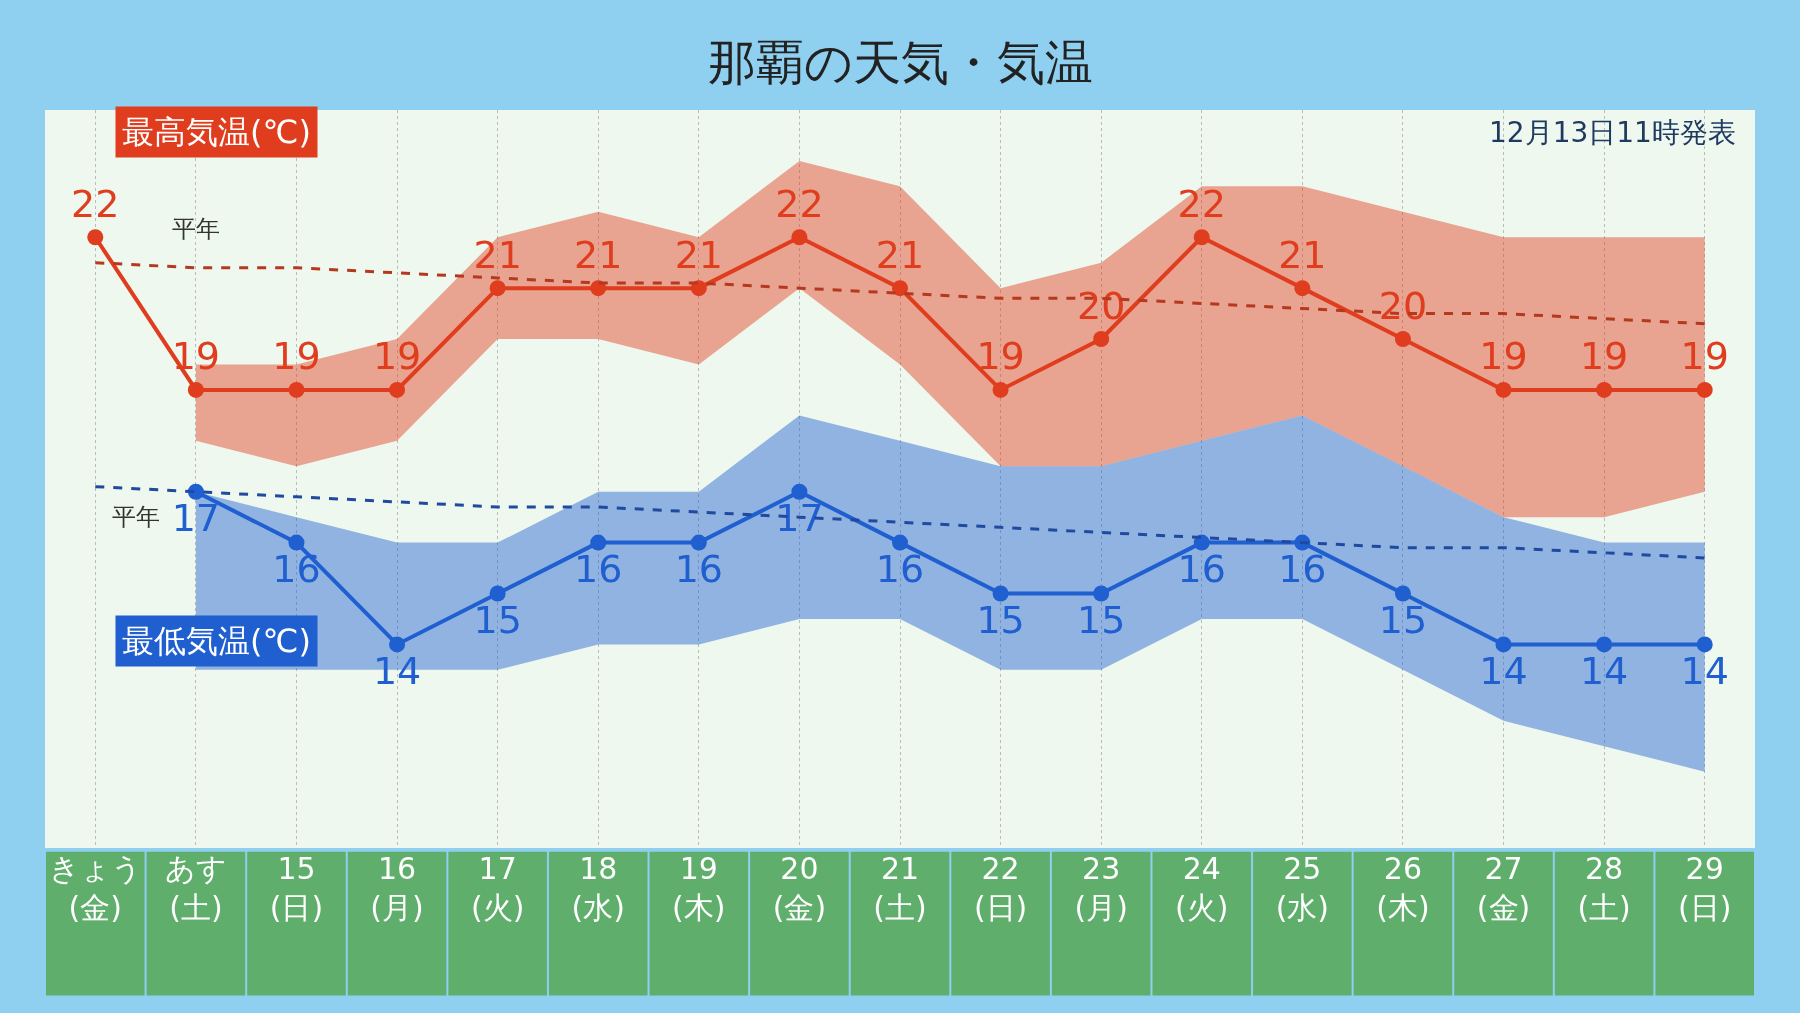 This screenshot has width=1800, height=1013. I want to click on x-tick-label: 27 (金), so click(1503, 888).